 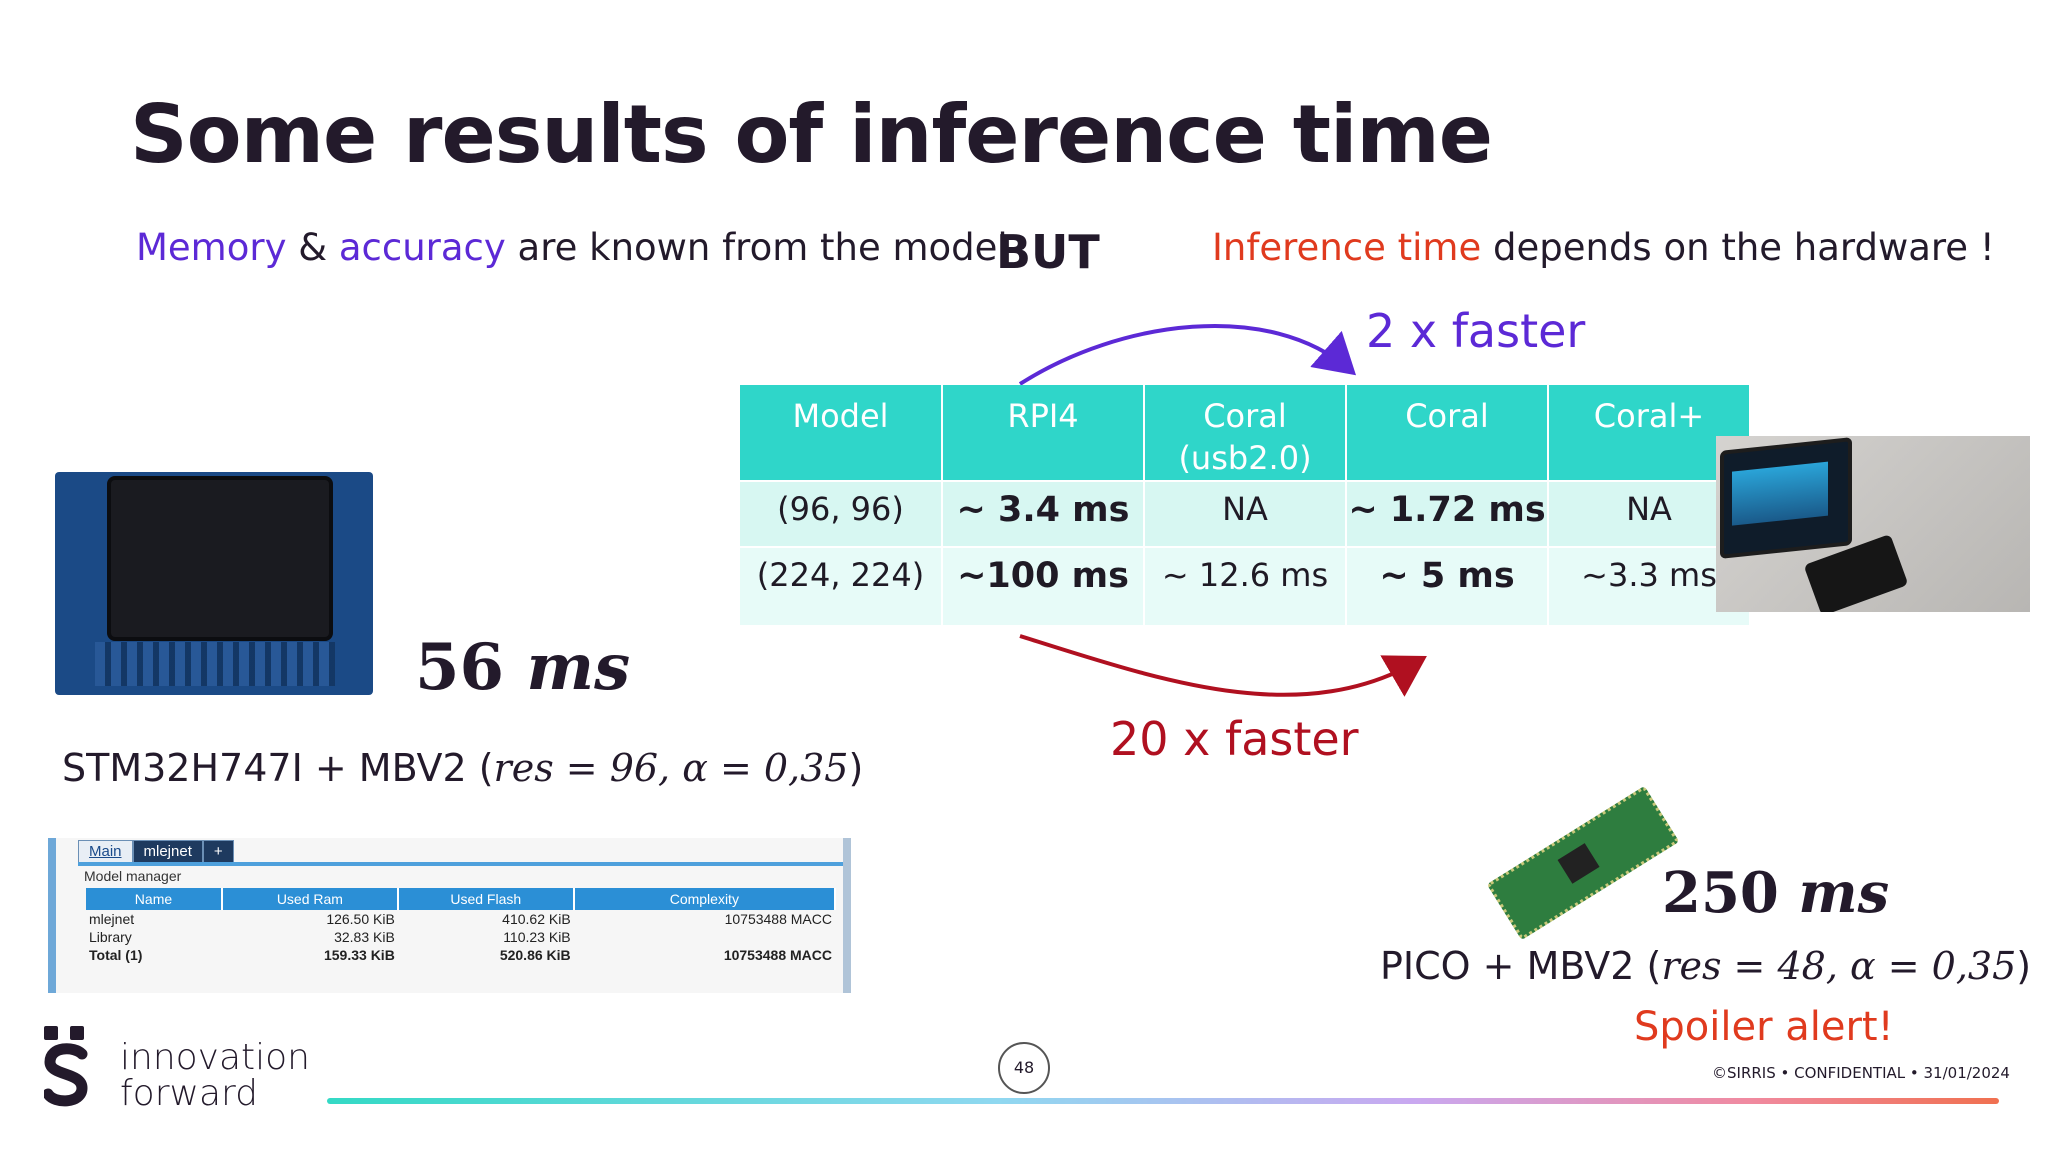 I want to click on results-header-row: Model RPI4 Coral (usb2.0) Coral Coral+, so click(x=1245, y=433).